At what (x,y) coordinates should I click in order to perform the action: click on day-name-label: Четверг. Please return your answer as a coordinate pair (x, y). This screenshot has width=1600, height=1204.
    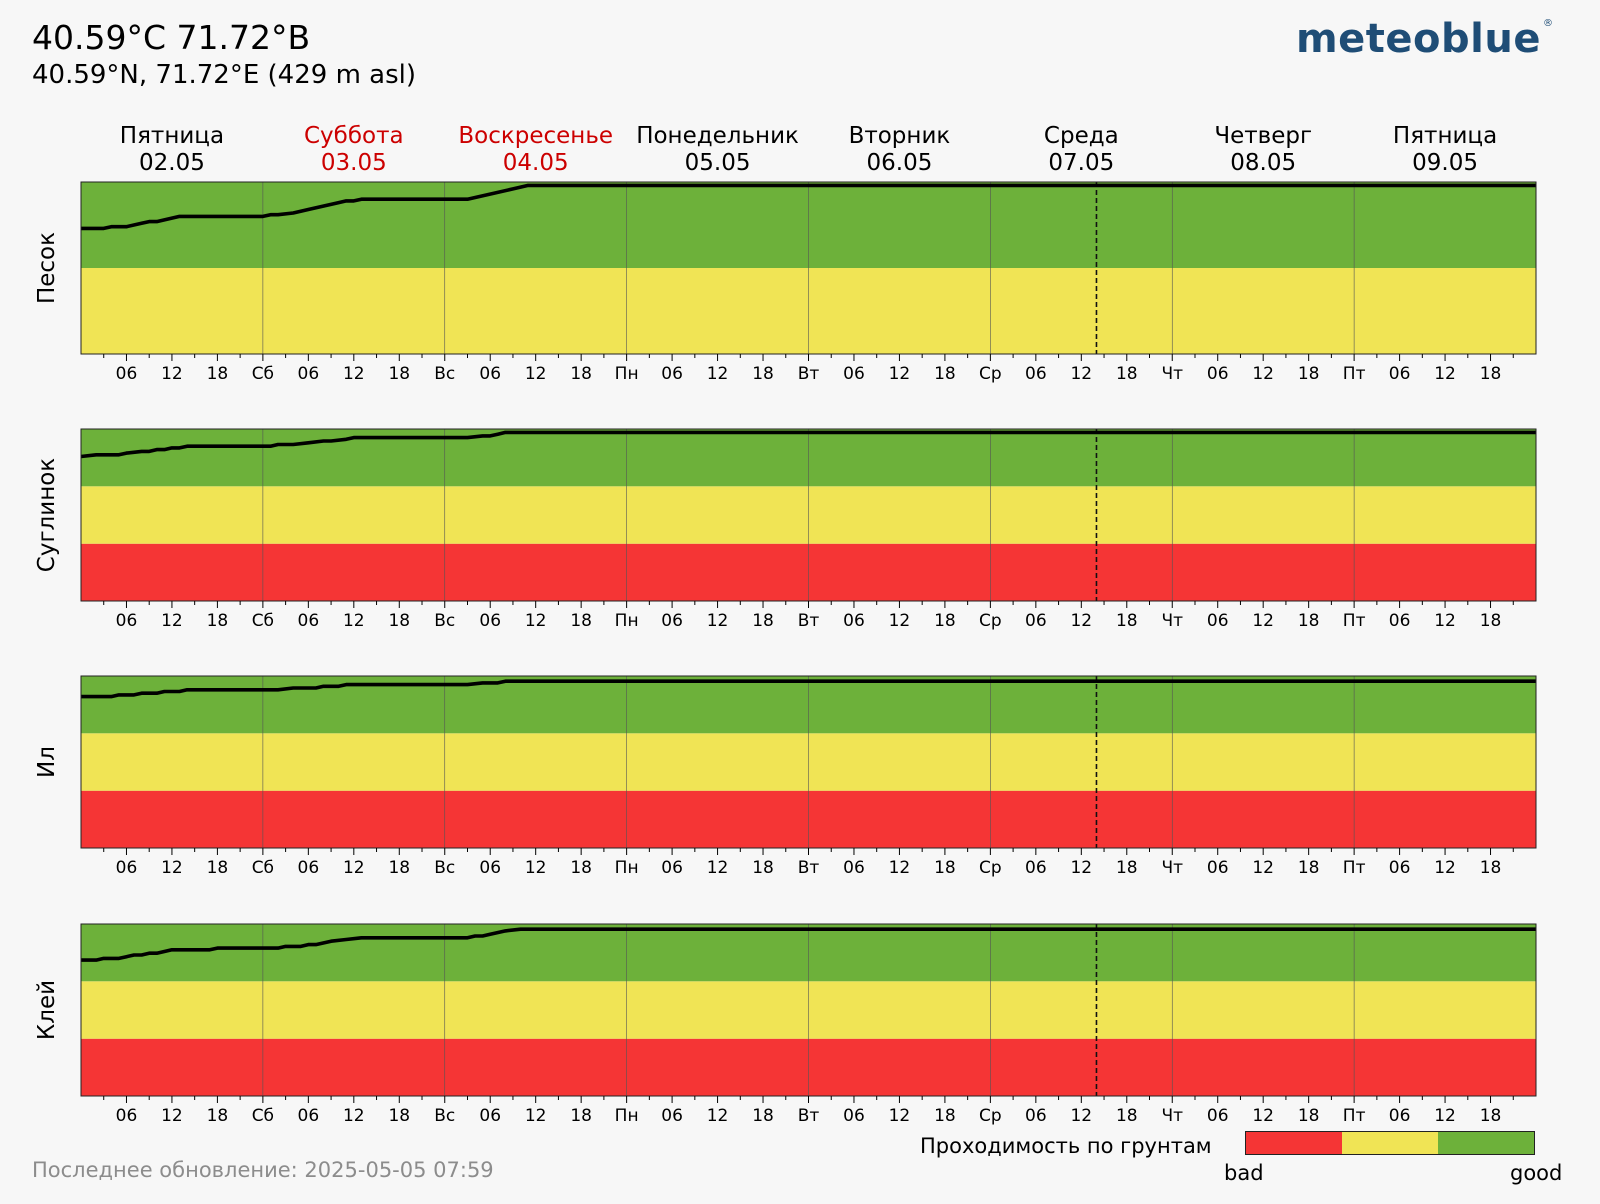
    Looking at the image, I should click on (1263, 136).